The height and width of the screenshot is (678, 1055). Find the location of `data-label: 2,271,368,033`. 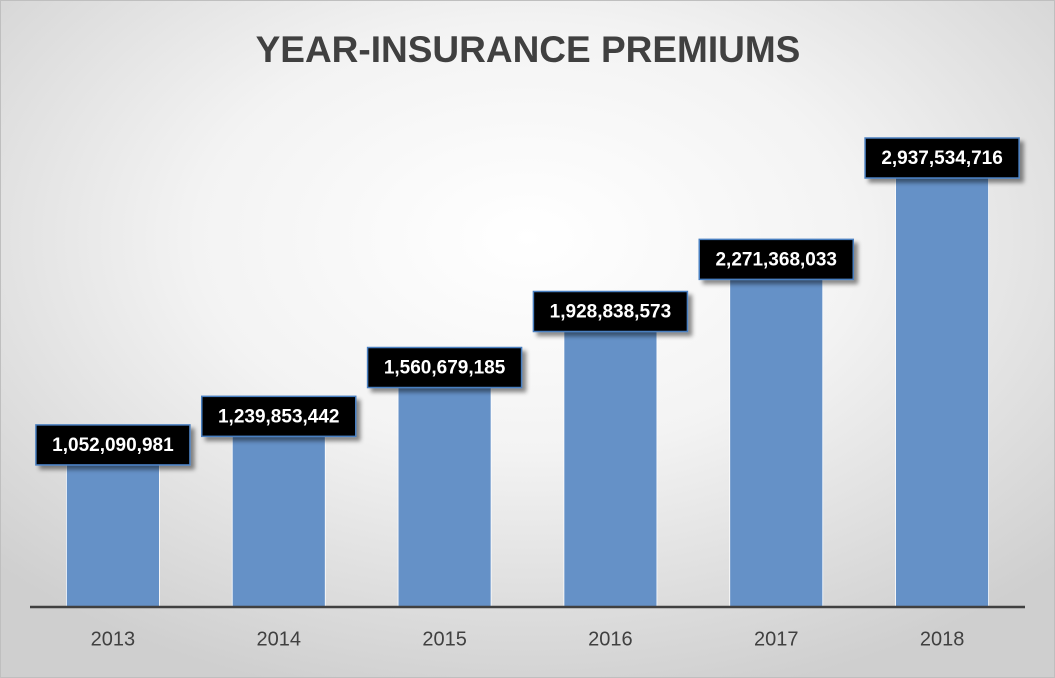

data-label: 2,271,368,033 is located at coordinates (776, 259).